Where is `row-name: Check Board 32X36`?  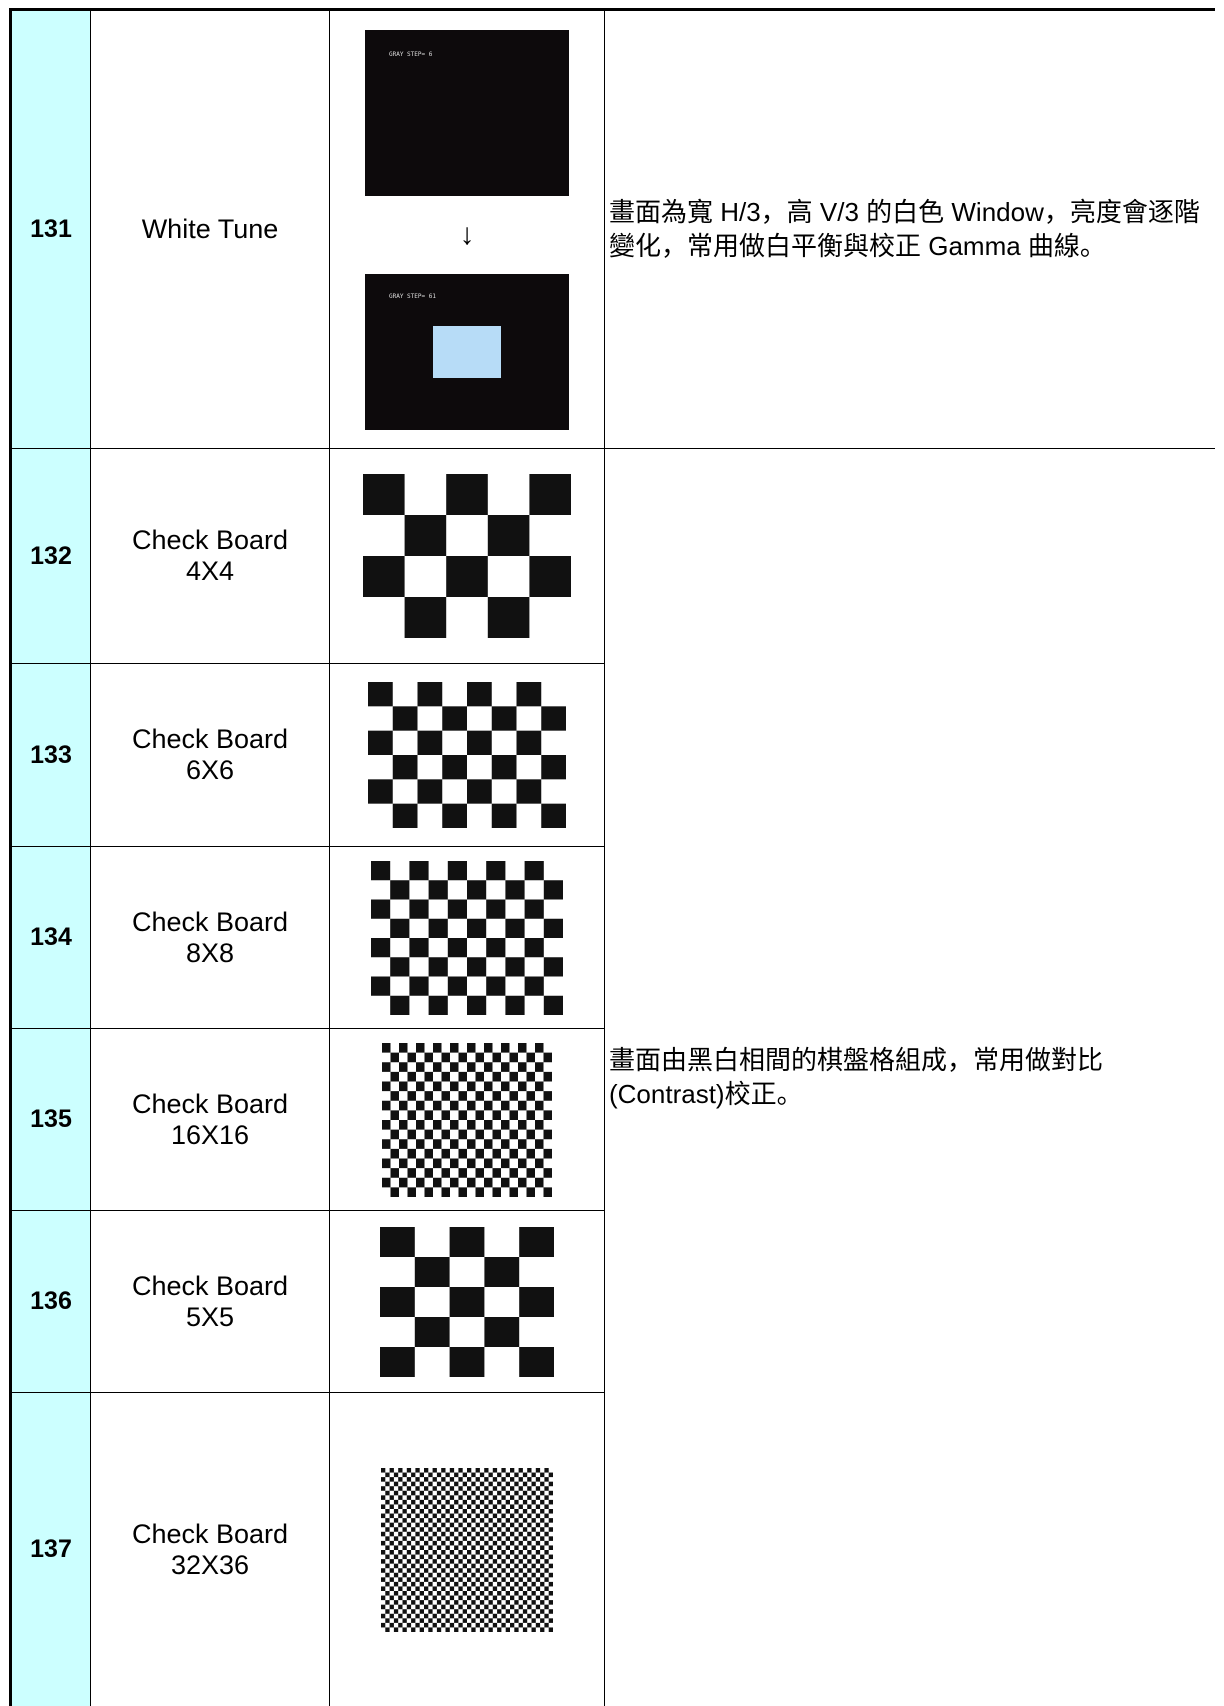
row-name: Check Board 32X36 is located at coordinates (210, 1549).